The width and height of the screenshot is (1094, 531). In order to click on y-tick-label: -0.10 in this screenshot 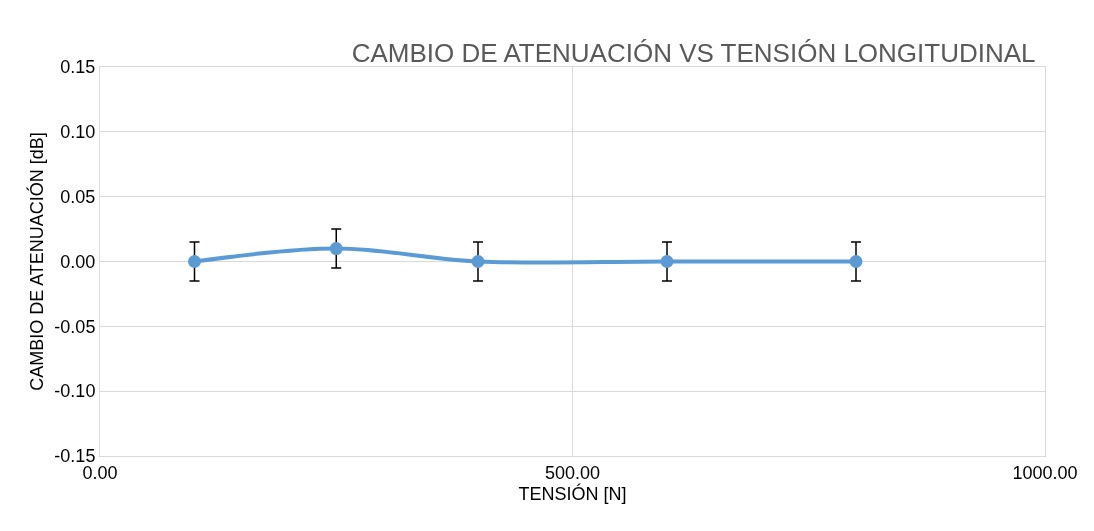, I will do `click(75, 391)`.